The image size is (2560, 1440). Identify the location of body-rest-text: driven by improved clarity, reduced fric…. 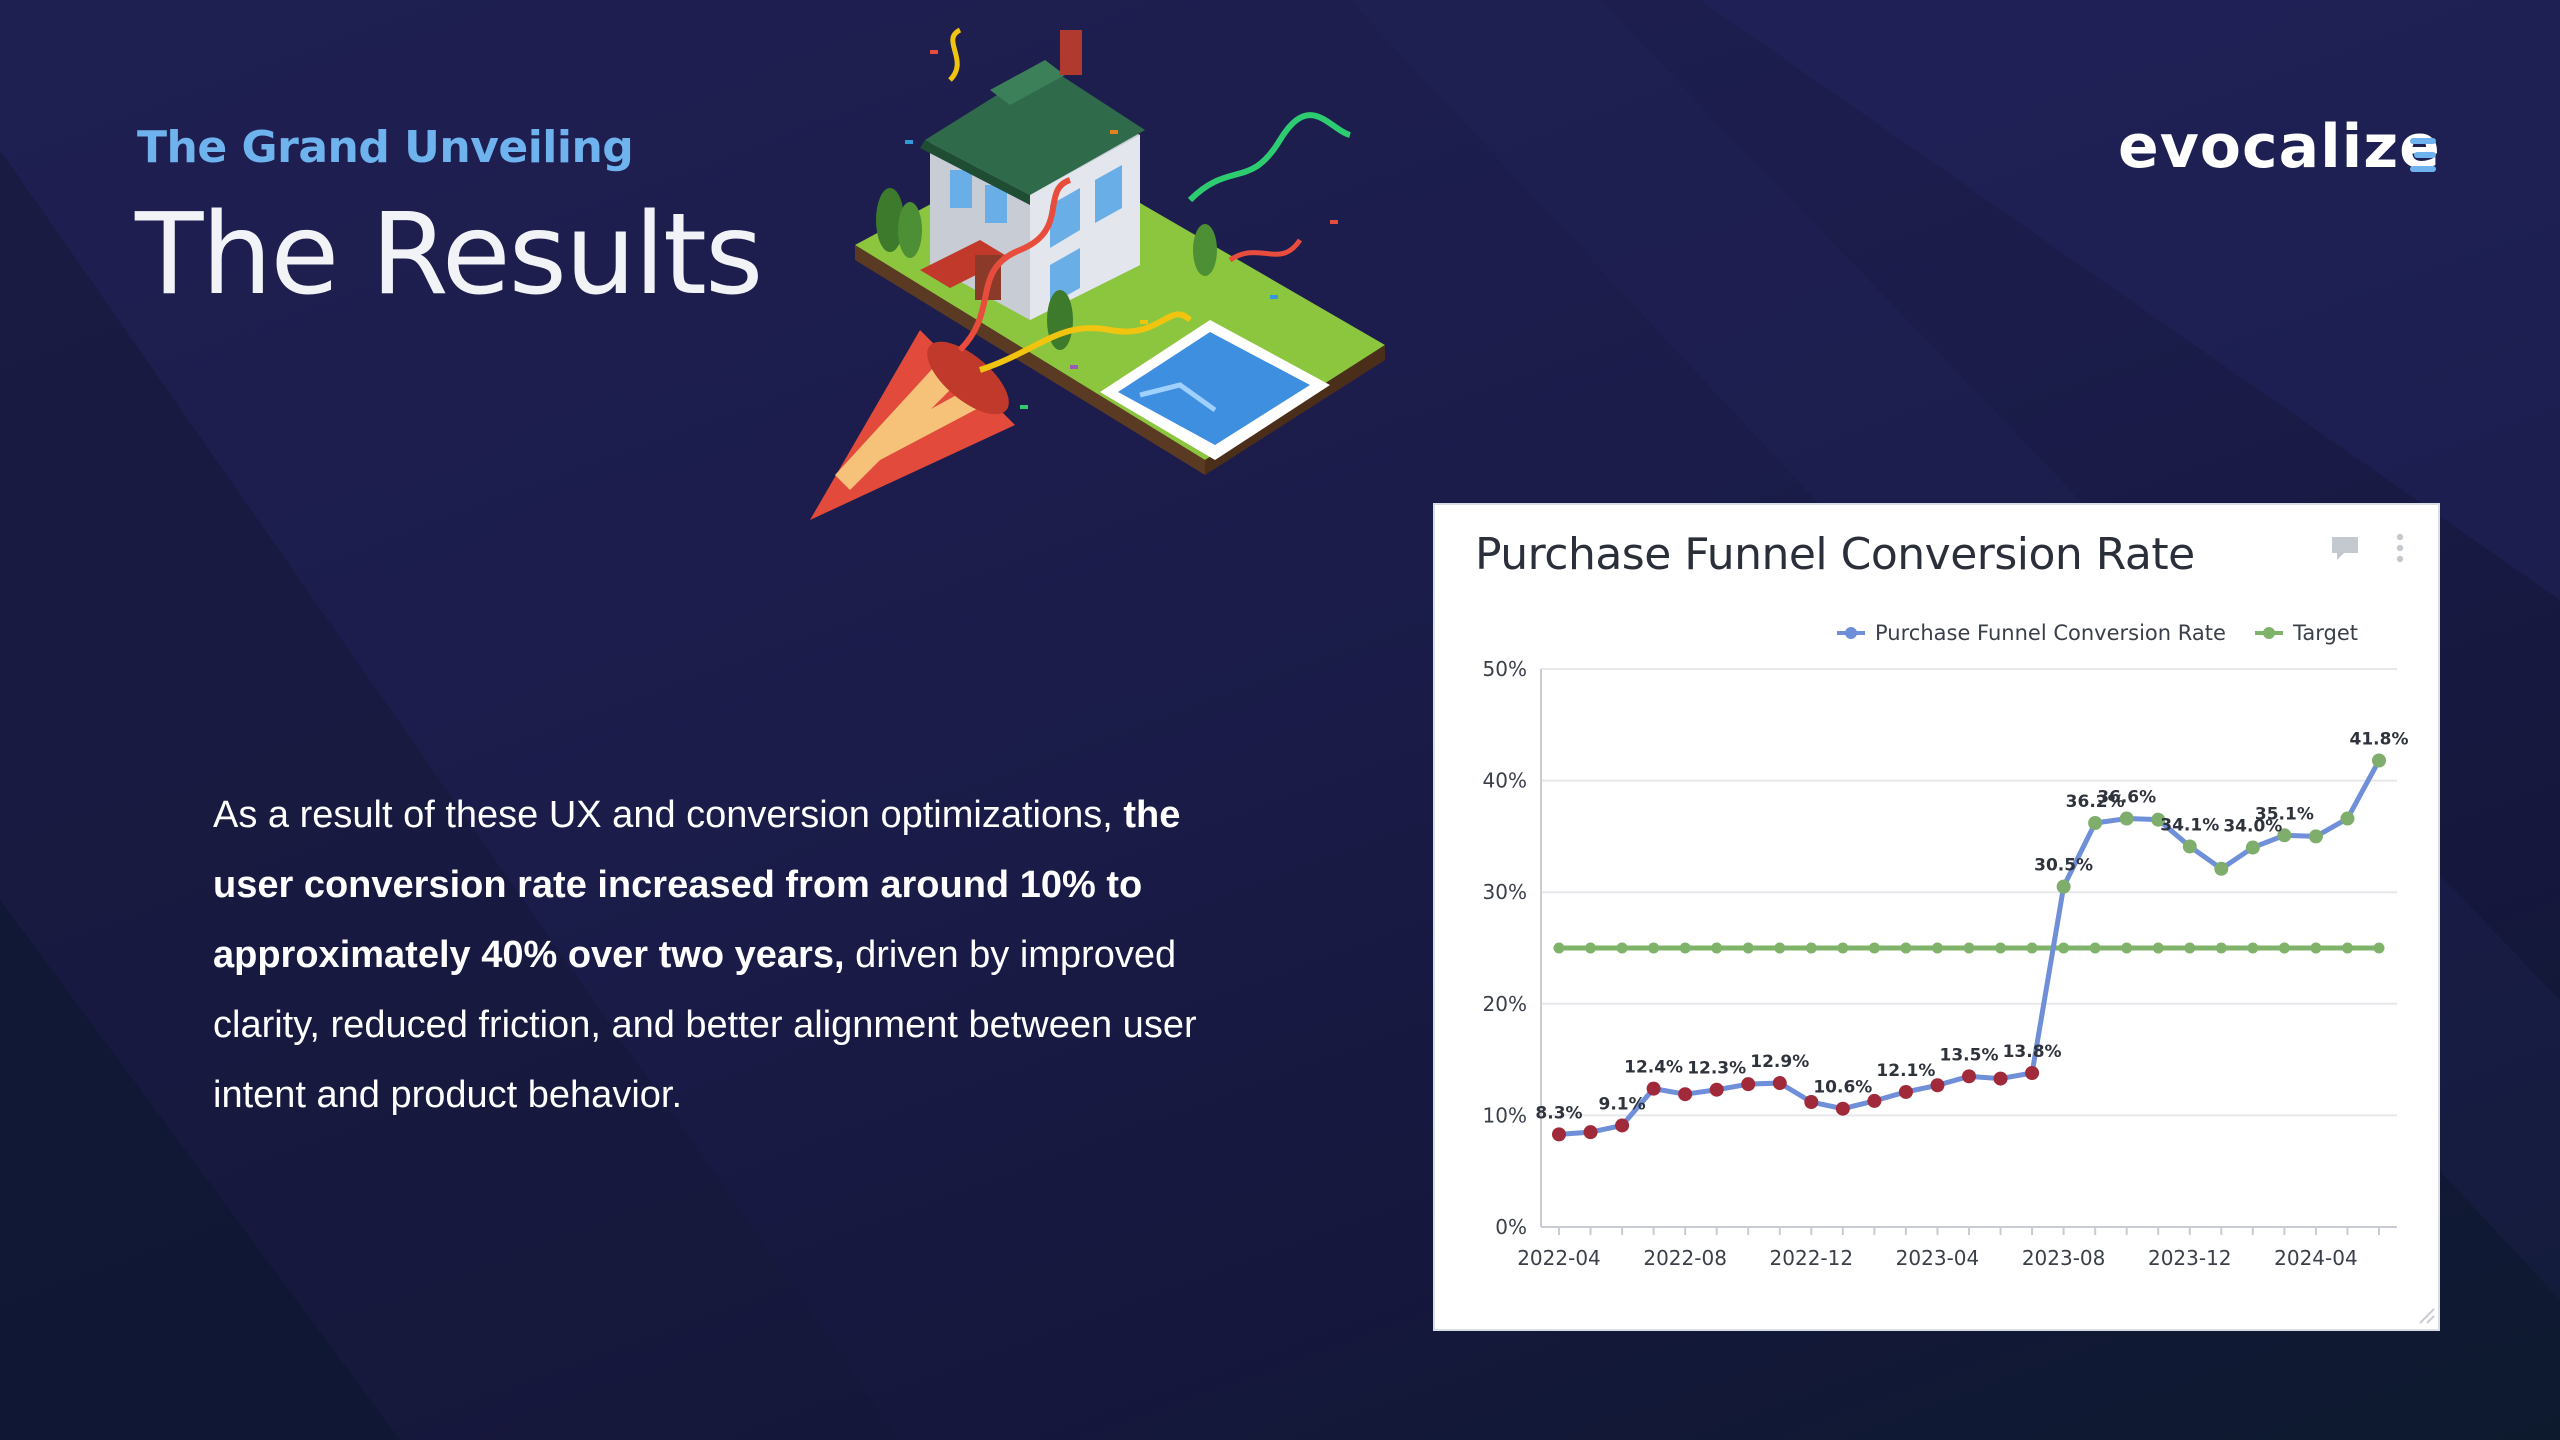
(705, 1025).